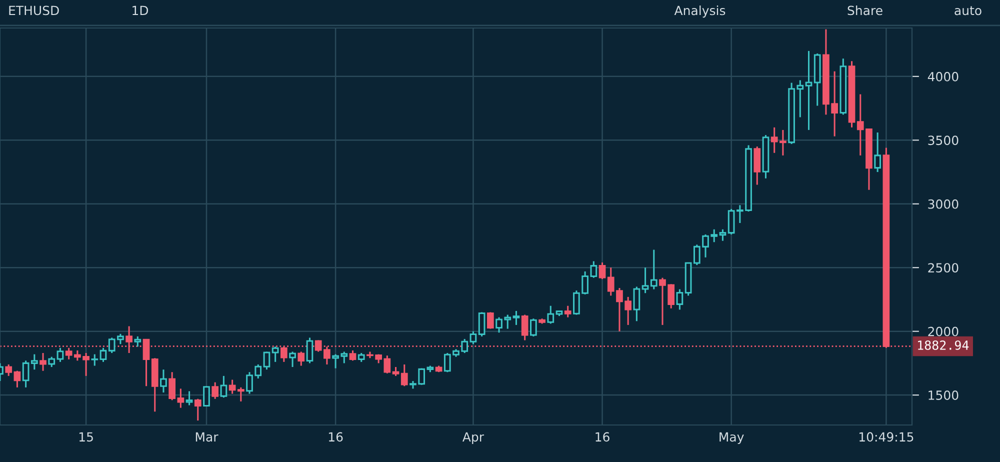 The height and width of the screenshot is (462, 1000). I want to click on x-tick-label: Mar, so click(207, 437).